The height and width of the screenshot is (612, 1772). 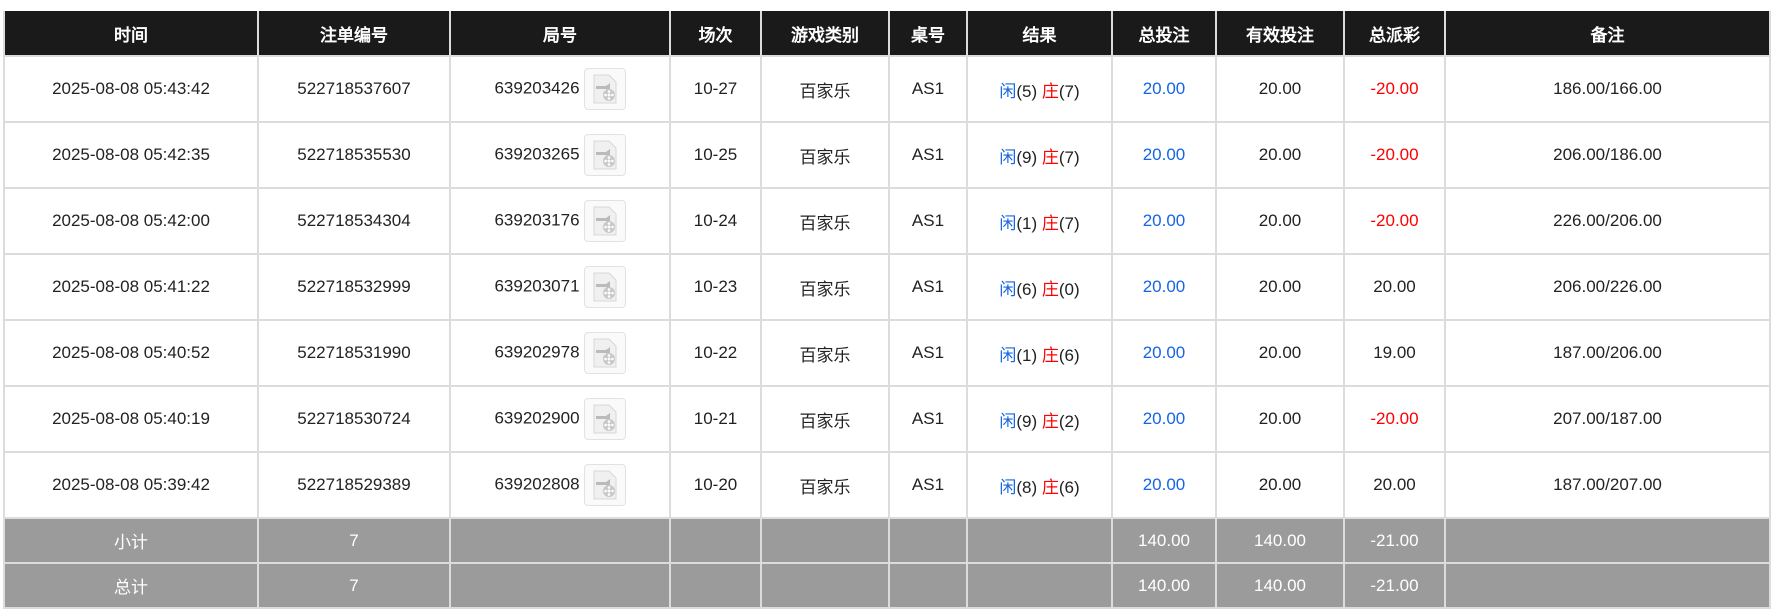 What do you see at coordinates (715, 419) in the screenshot?
I see `session: 10-21` at bounding box center [715, 419].